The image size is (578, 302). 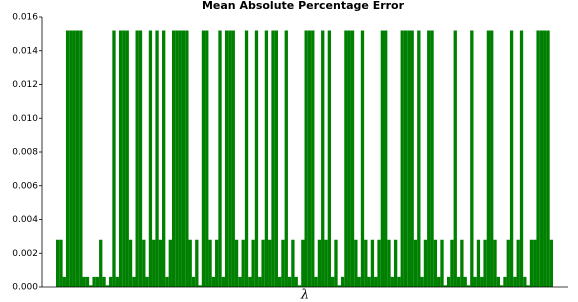 What do you see at coordinates (25, 119) in the screenshot?
I see `y-tick-label: 0.010` at bounding box center [25, 119].